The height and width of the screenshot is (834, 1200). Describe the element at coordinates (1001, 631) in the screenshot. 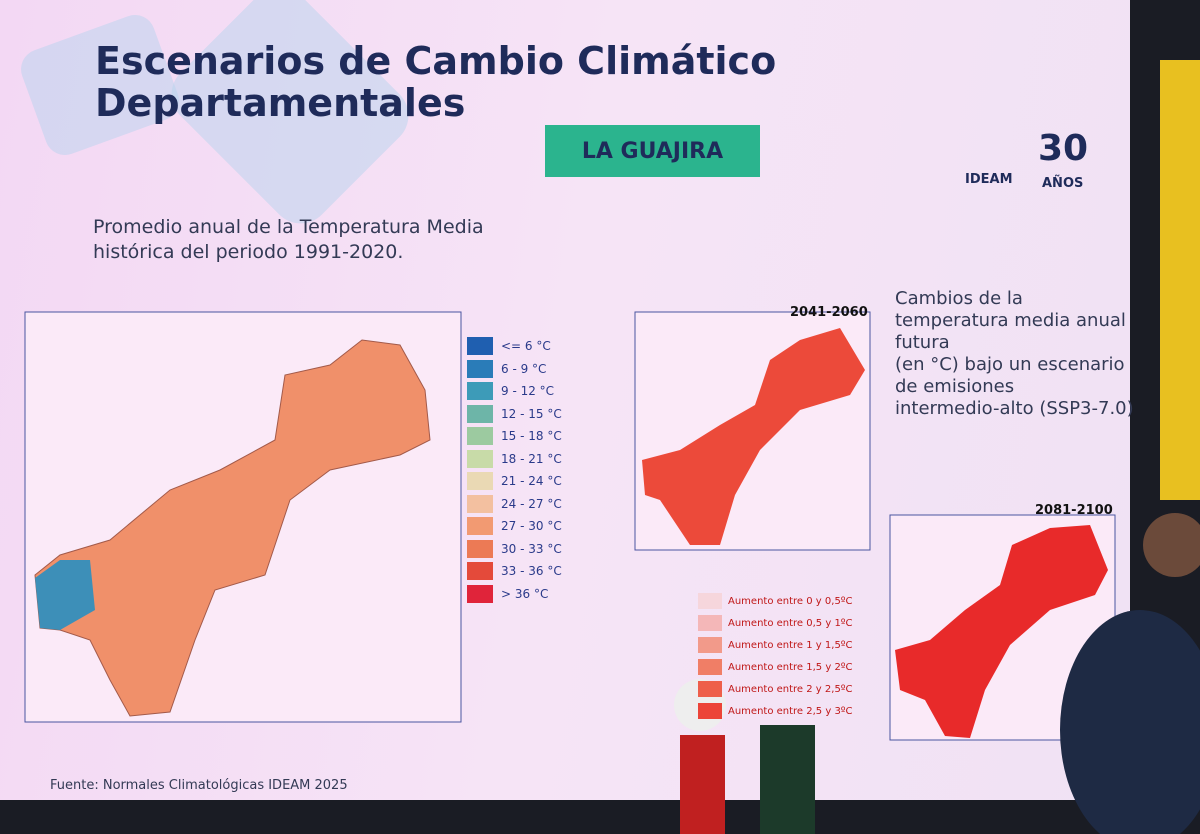

I see `map-2081` at that location.